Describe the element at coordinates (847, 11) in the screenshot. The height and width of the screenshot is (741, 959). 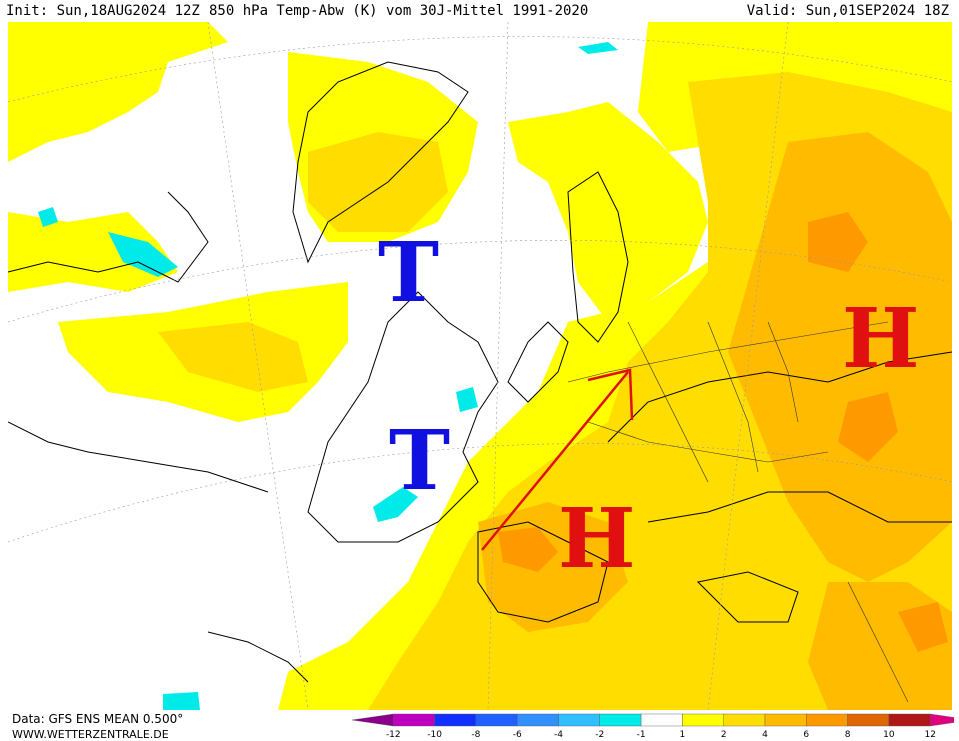
I see `valid-time: Valid: Sun,01SEP2024 18Z` at that location.